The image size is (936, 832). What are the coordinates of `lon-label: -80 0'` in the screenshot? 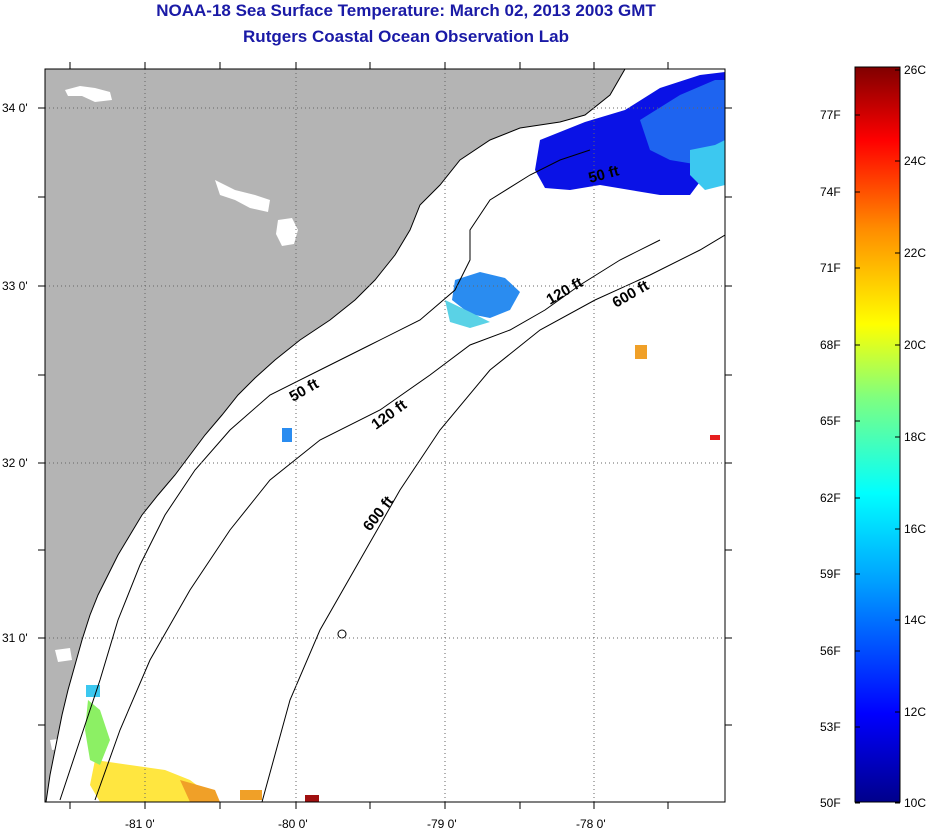 It's located at (293, 824).